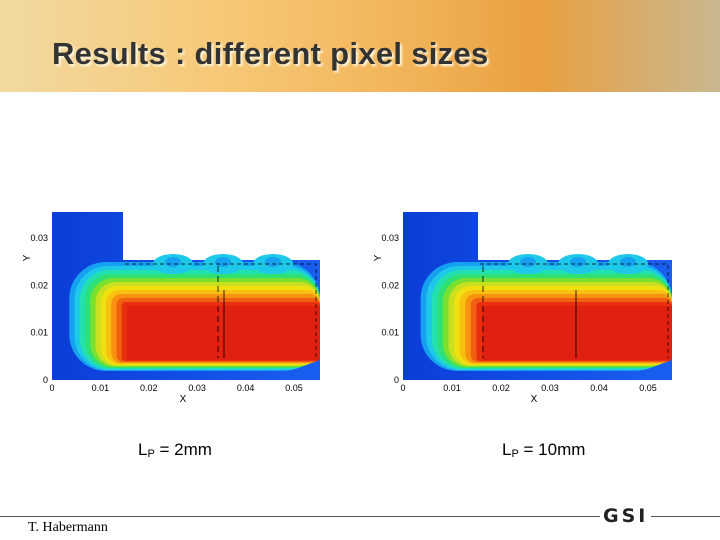  I want to click on caption: LP = 10mm, so click(543, 450).